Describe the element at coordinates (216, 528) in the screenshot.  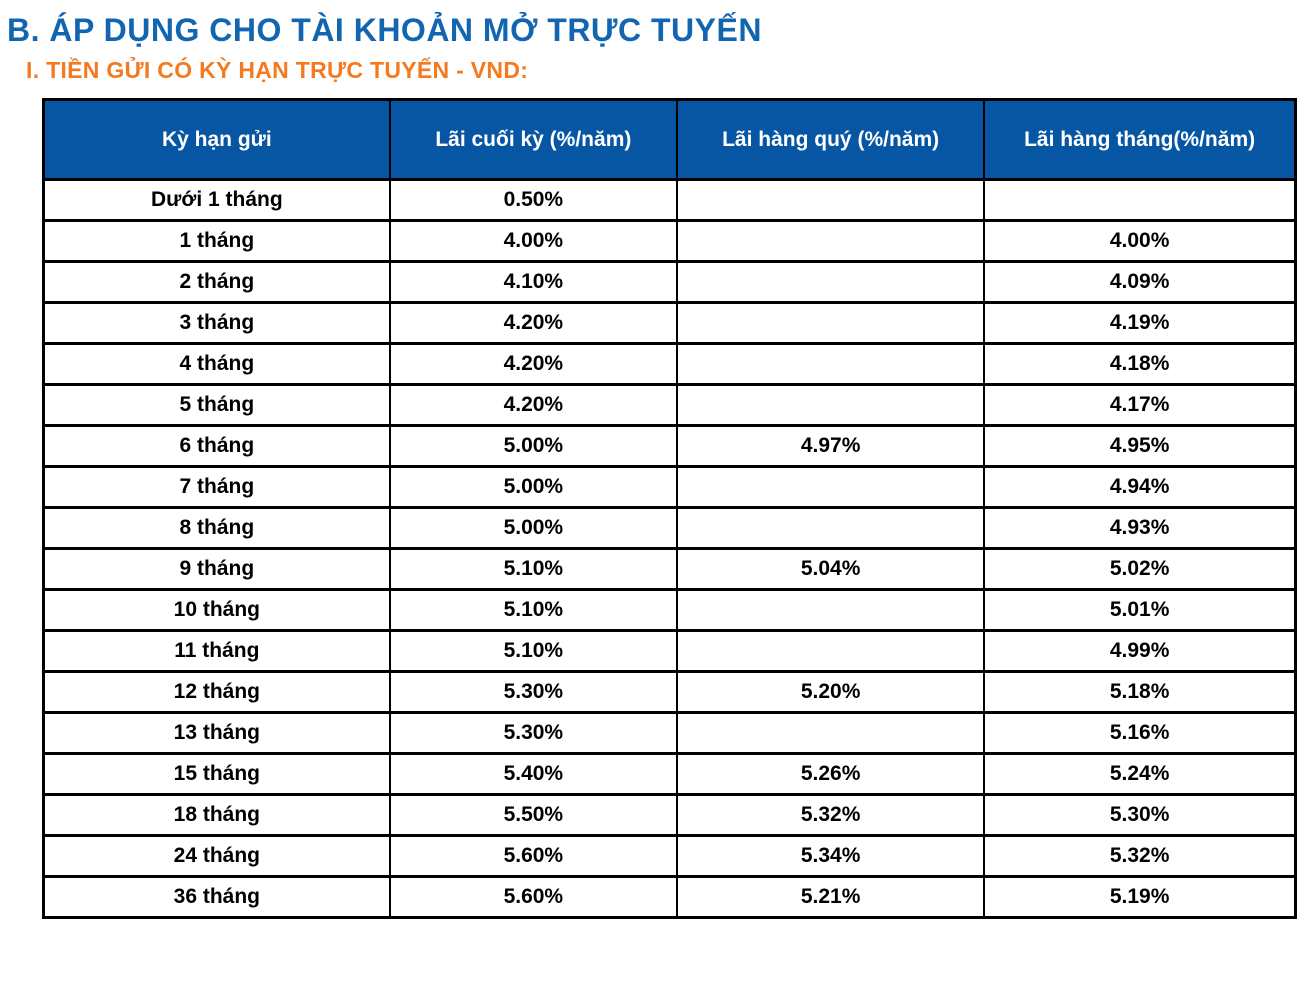
I see `cell-term: 8 tháng` at that location.